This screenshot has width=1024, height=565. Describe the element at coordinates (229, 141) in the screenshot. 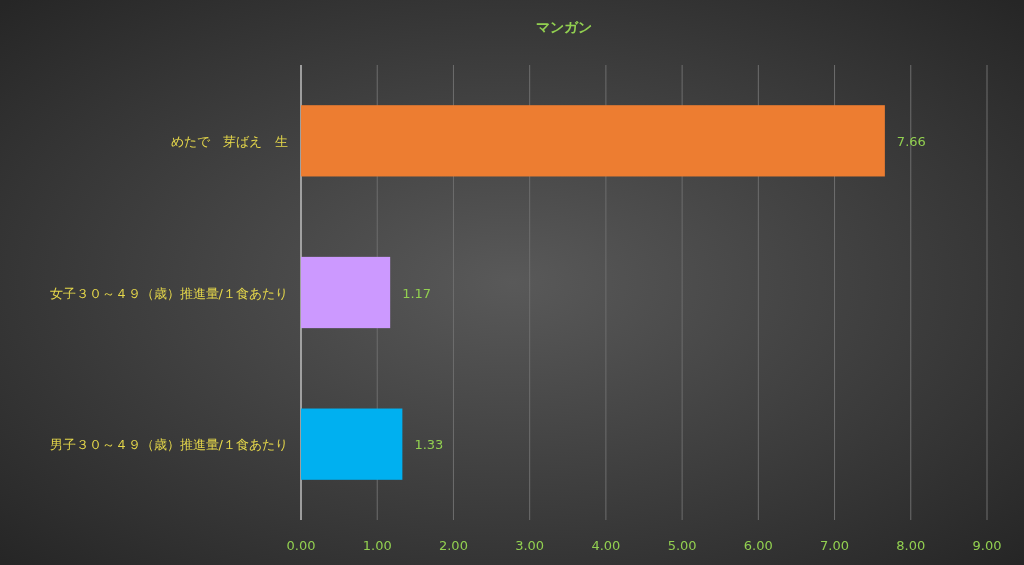

I see `y-tick-label: めたで 芽ばえ 生` at that location.